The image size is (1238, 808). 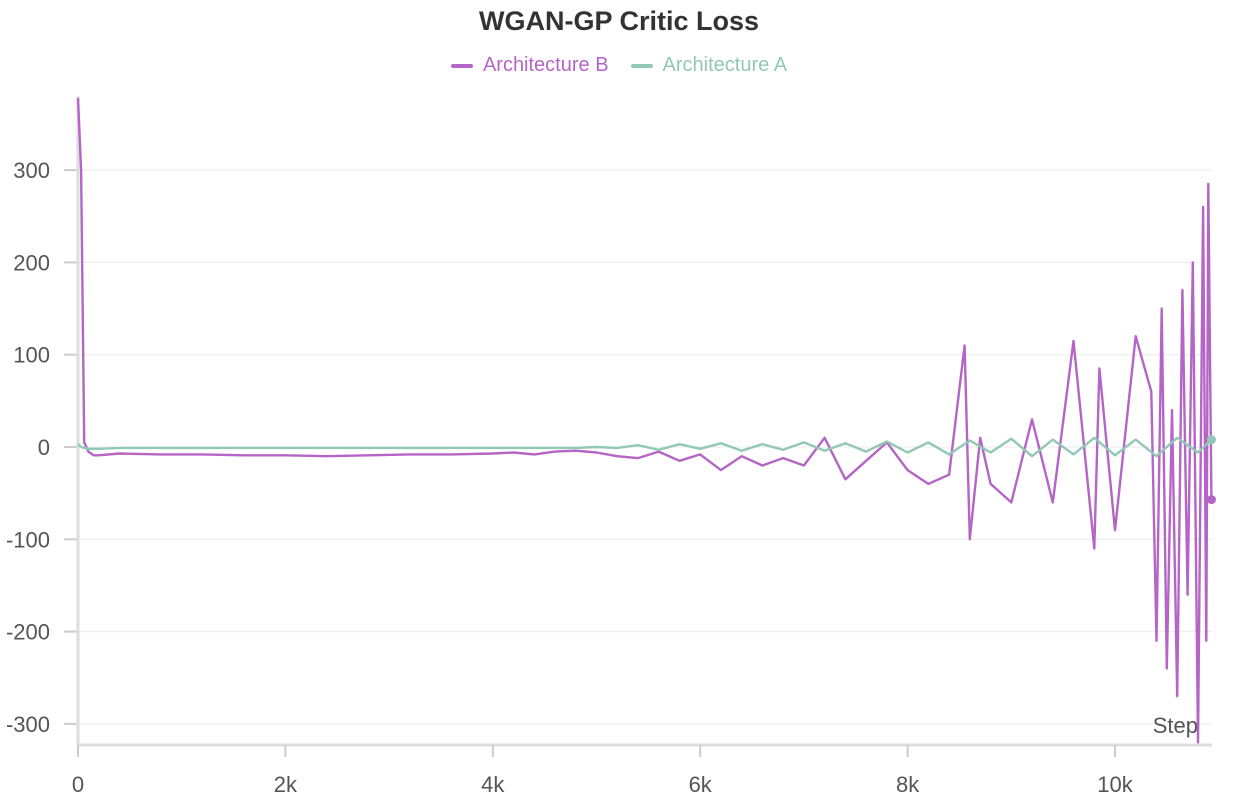 What do you see at coordinates (701, 784) in the screenshot?
I see `x-tick-label: 6k` at bounding box center [701, 784].